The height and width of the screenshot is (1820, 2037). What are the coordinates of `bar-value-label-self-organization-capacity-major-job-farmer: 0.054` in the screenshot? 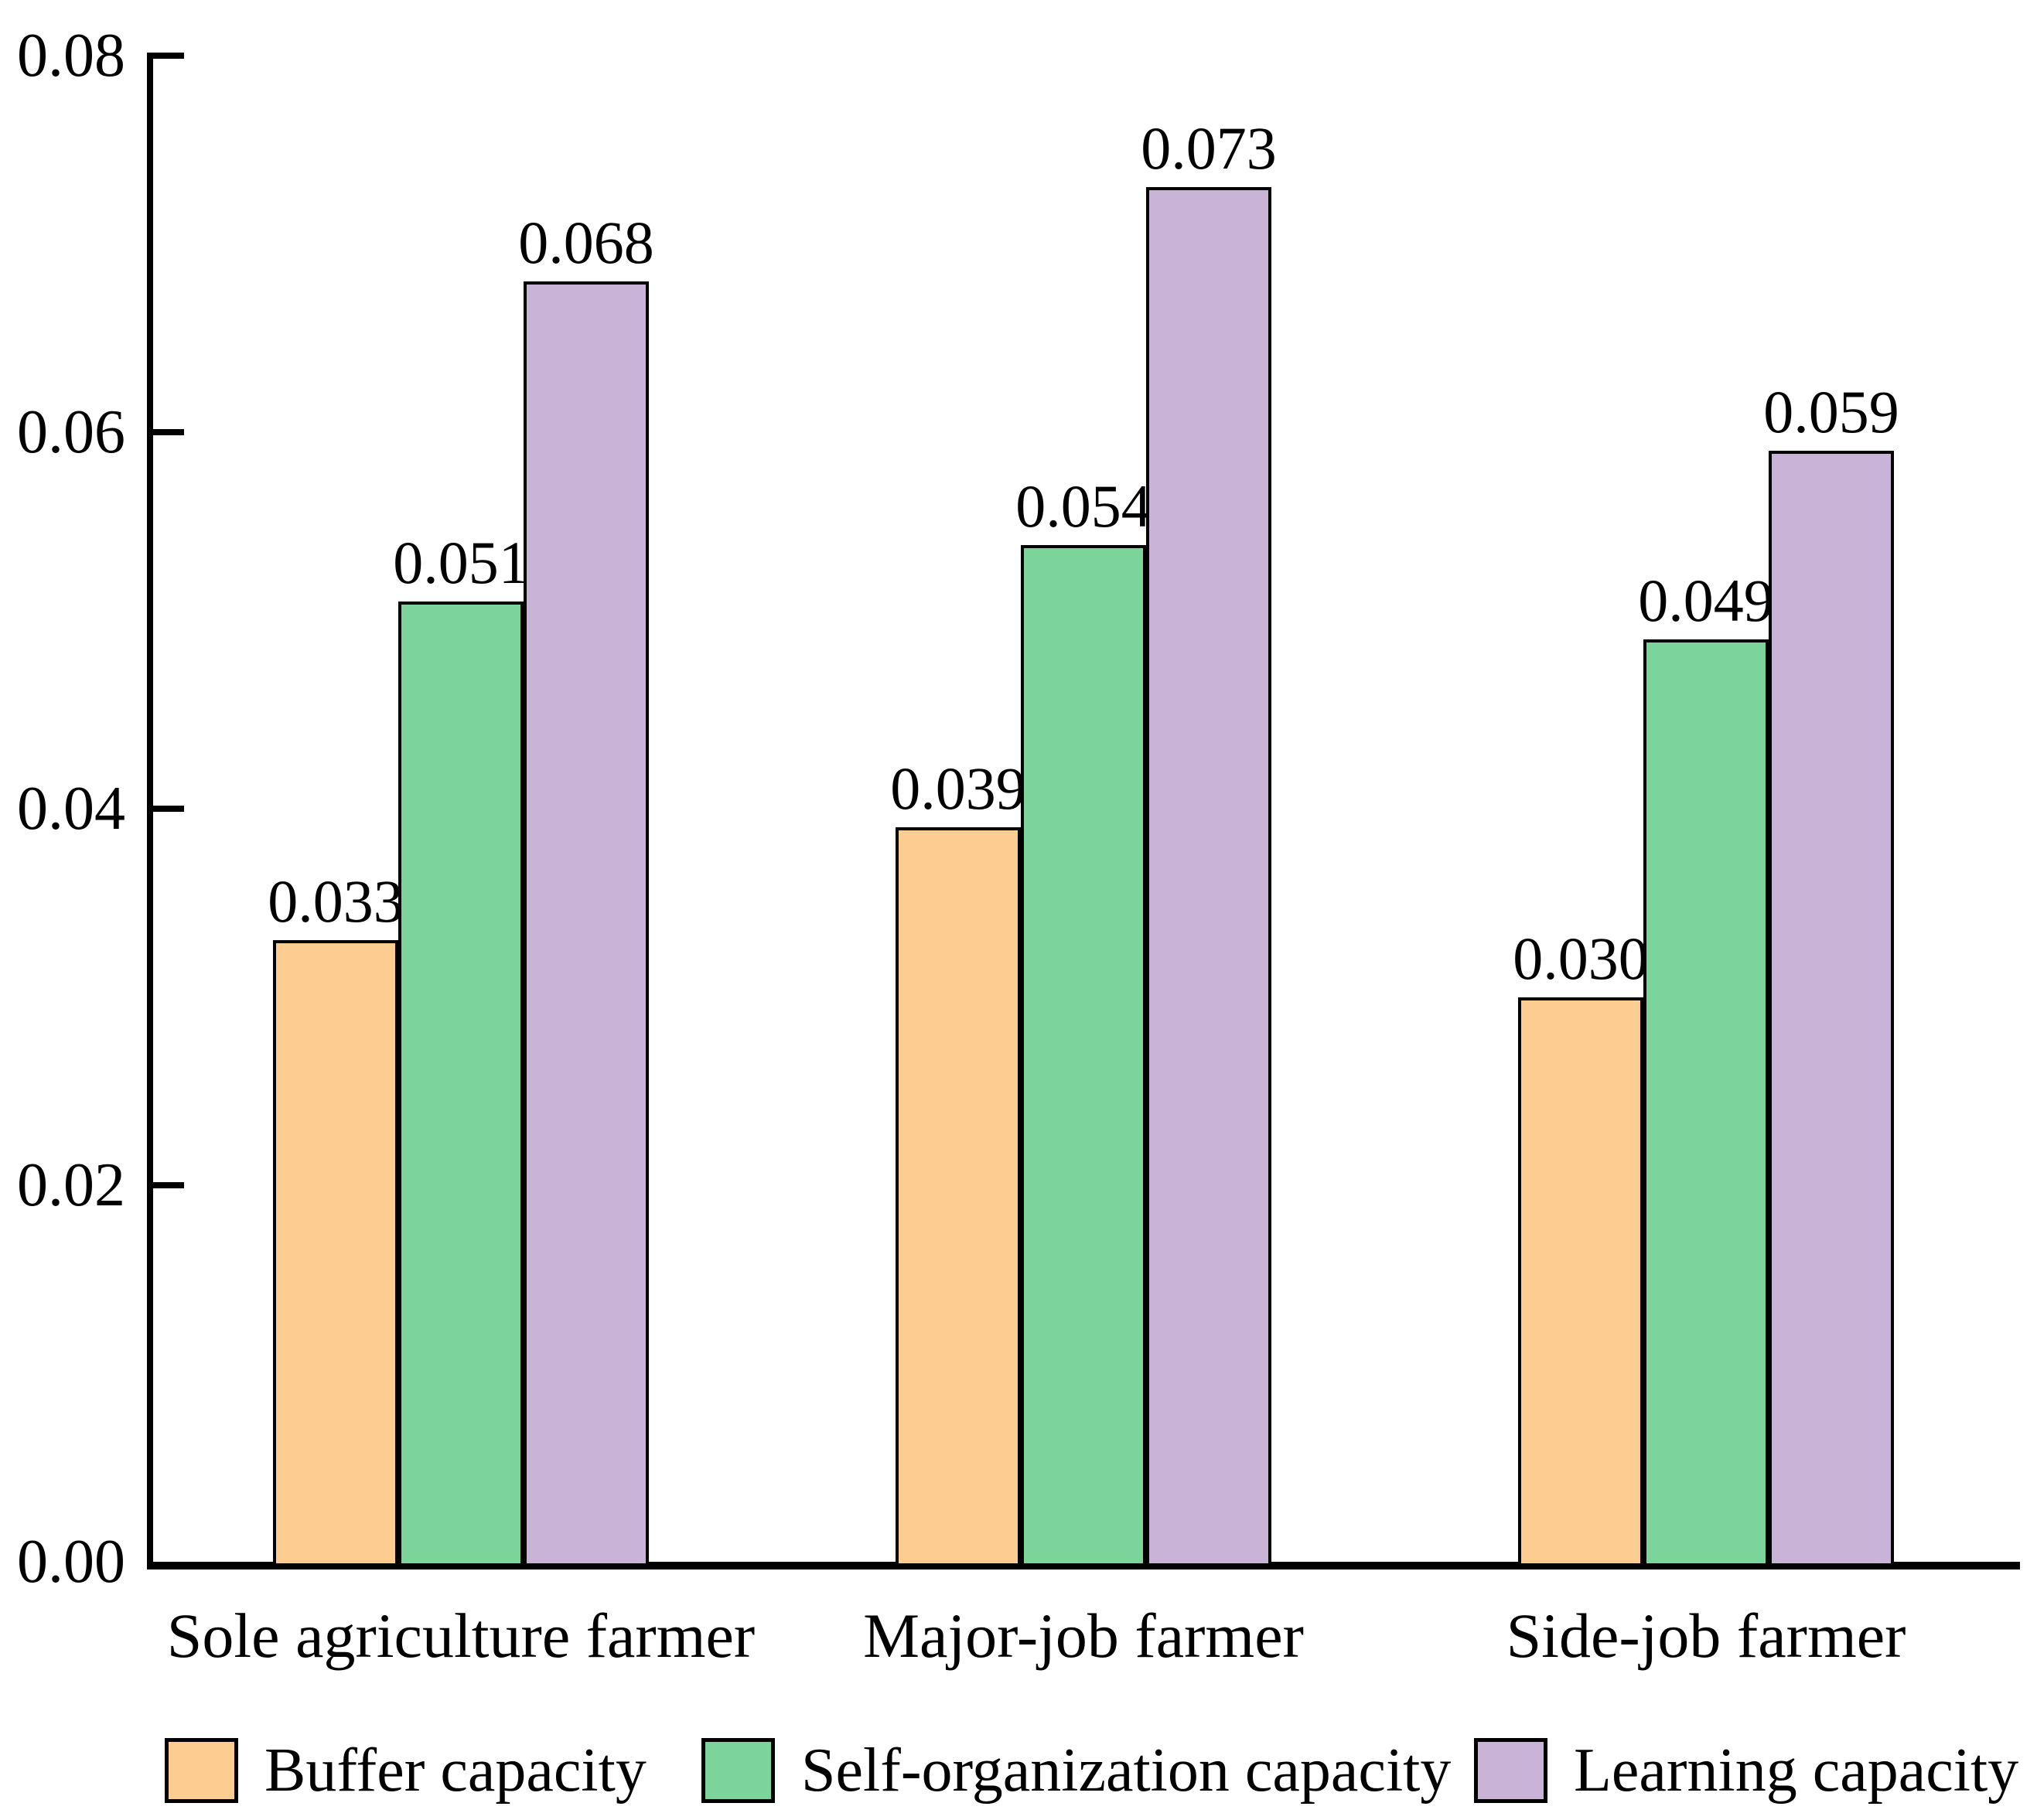 It's located at (1083, 506).